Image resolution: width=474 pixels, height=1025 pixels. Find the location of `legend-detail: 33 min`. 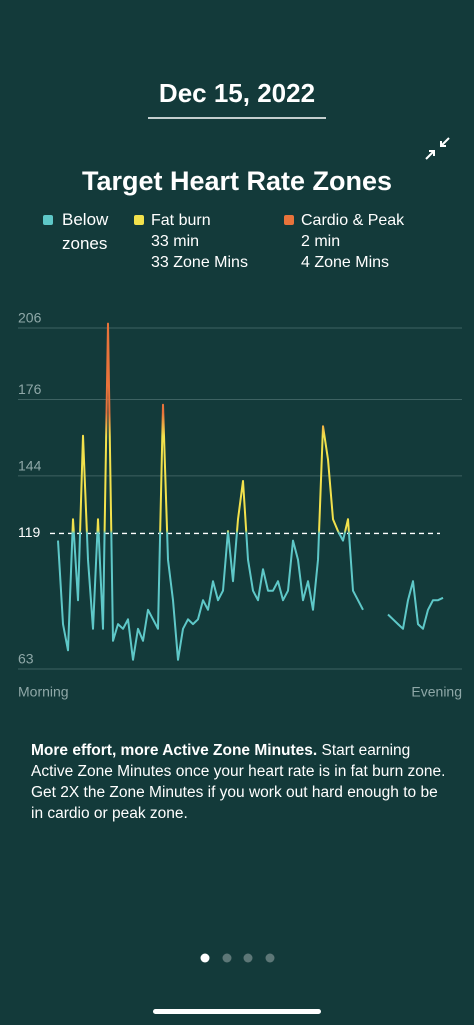

legend-detail: 33 min is located at coordinates (175, 241).